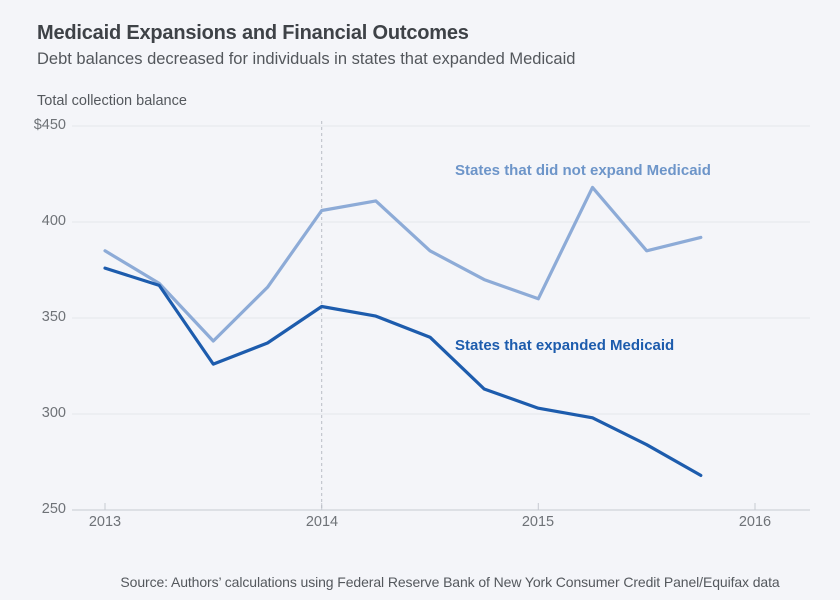 This screenshot has width=840, height=600. I want to click on y-tick-label: 300, so click(53, 413).